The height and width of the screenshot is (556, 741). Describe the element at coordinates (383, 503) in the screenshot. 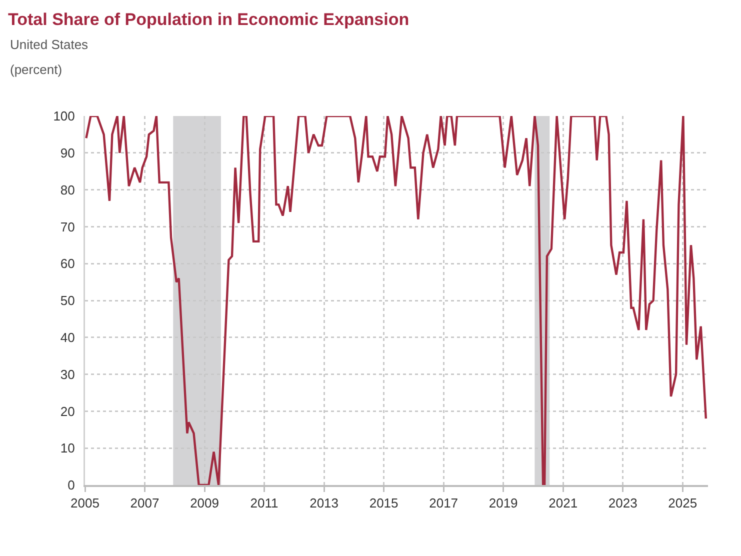

I see `x-tick-label: 2015` at that location.